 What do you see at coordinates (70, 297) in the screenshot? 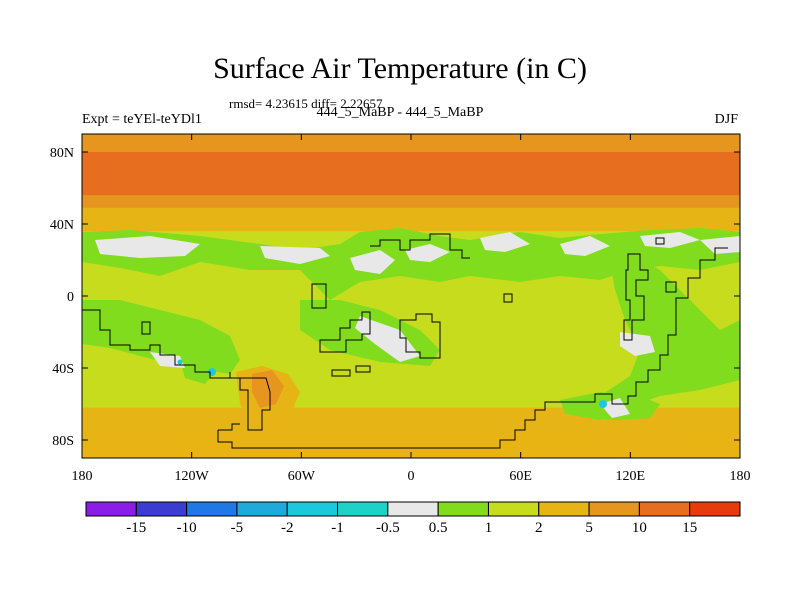
I see `y-tick-label: 0` at bounding box center [70, 297].